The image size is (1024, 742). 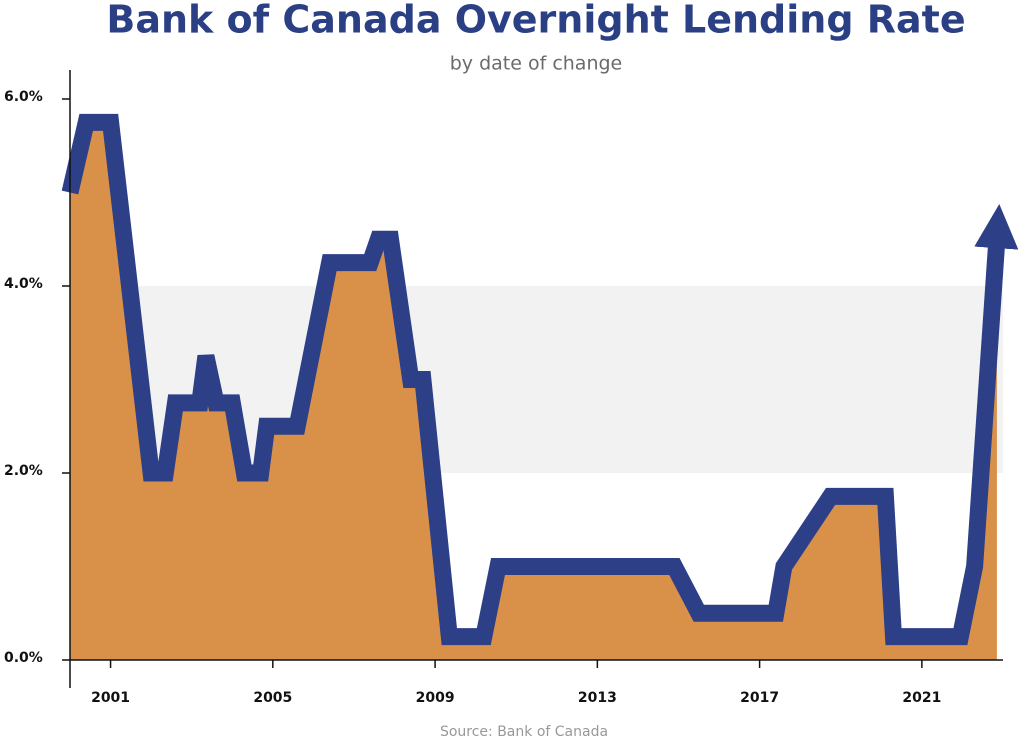 What do you see at coordinates (597, 698) in the screenshot?
I see `x-tick-label: 2013` at bounding box center [597, 698].